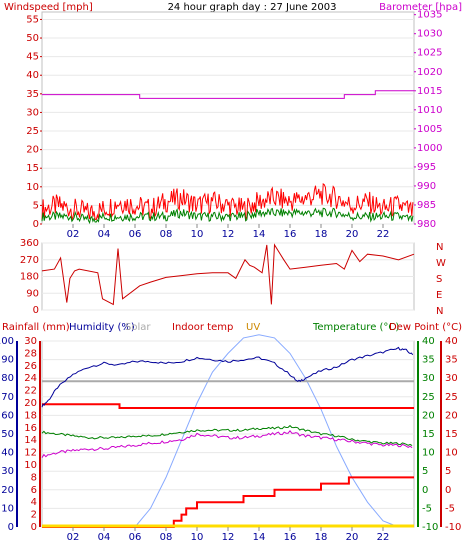  I want to click on winddir-tick-360: 360, so click(29, 243).